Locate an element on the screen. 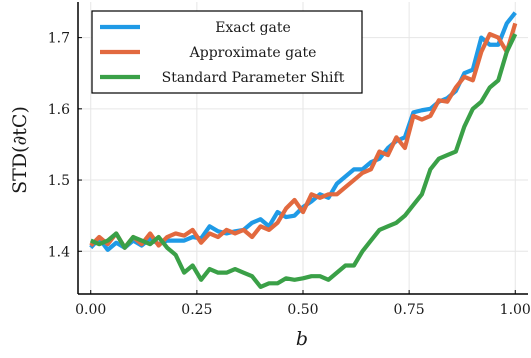  x-tick-label: 0.75 is located at coordinates (409, 310).